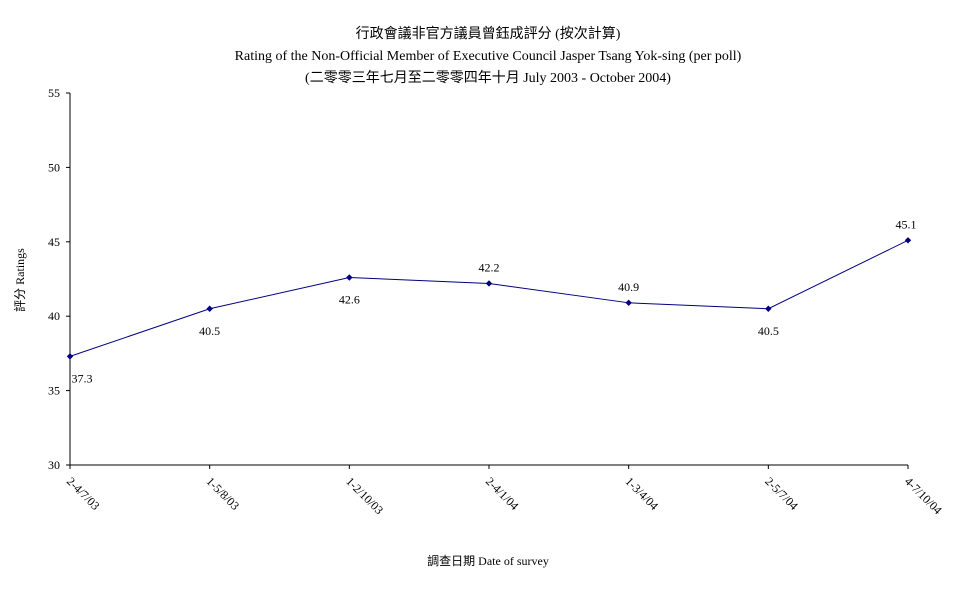 The width and height of the screenshot is (977, 600). I want to click on data-label: 45.1, so click(906, 224).